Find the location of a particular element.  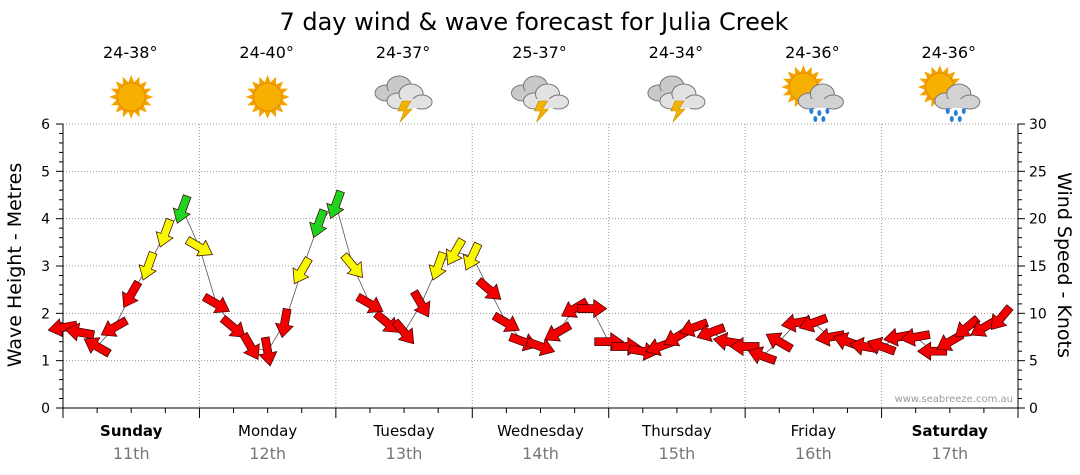

day-temp-range: 24-37° is located at coordinates (403, 52).